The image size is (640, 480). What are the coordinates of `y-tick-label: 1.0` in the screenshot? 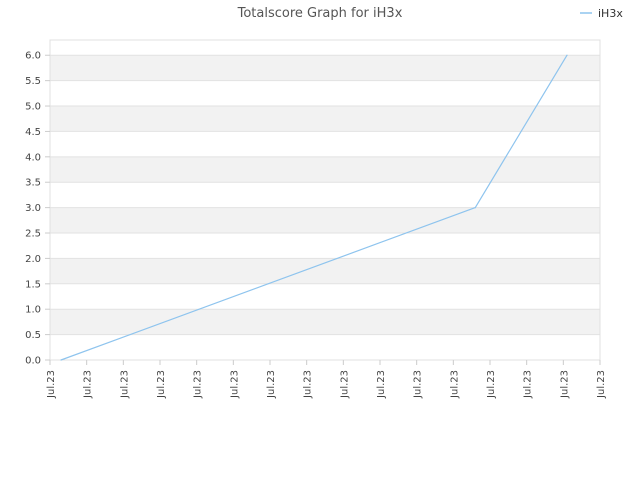 It's located at (33, 310).